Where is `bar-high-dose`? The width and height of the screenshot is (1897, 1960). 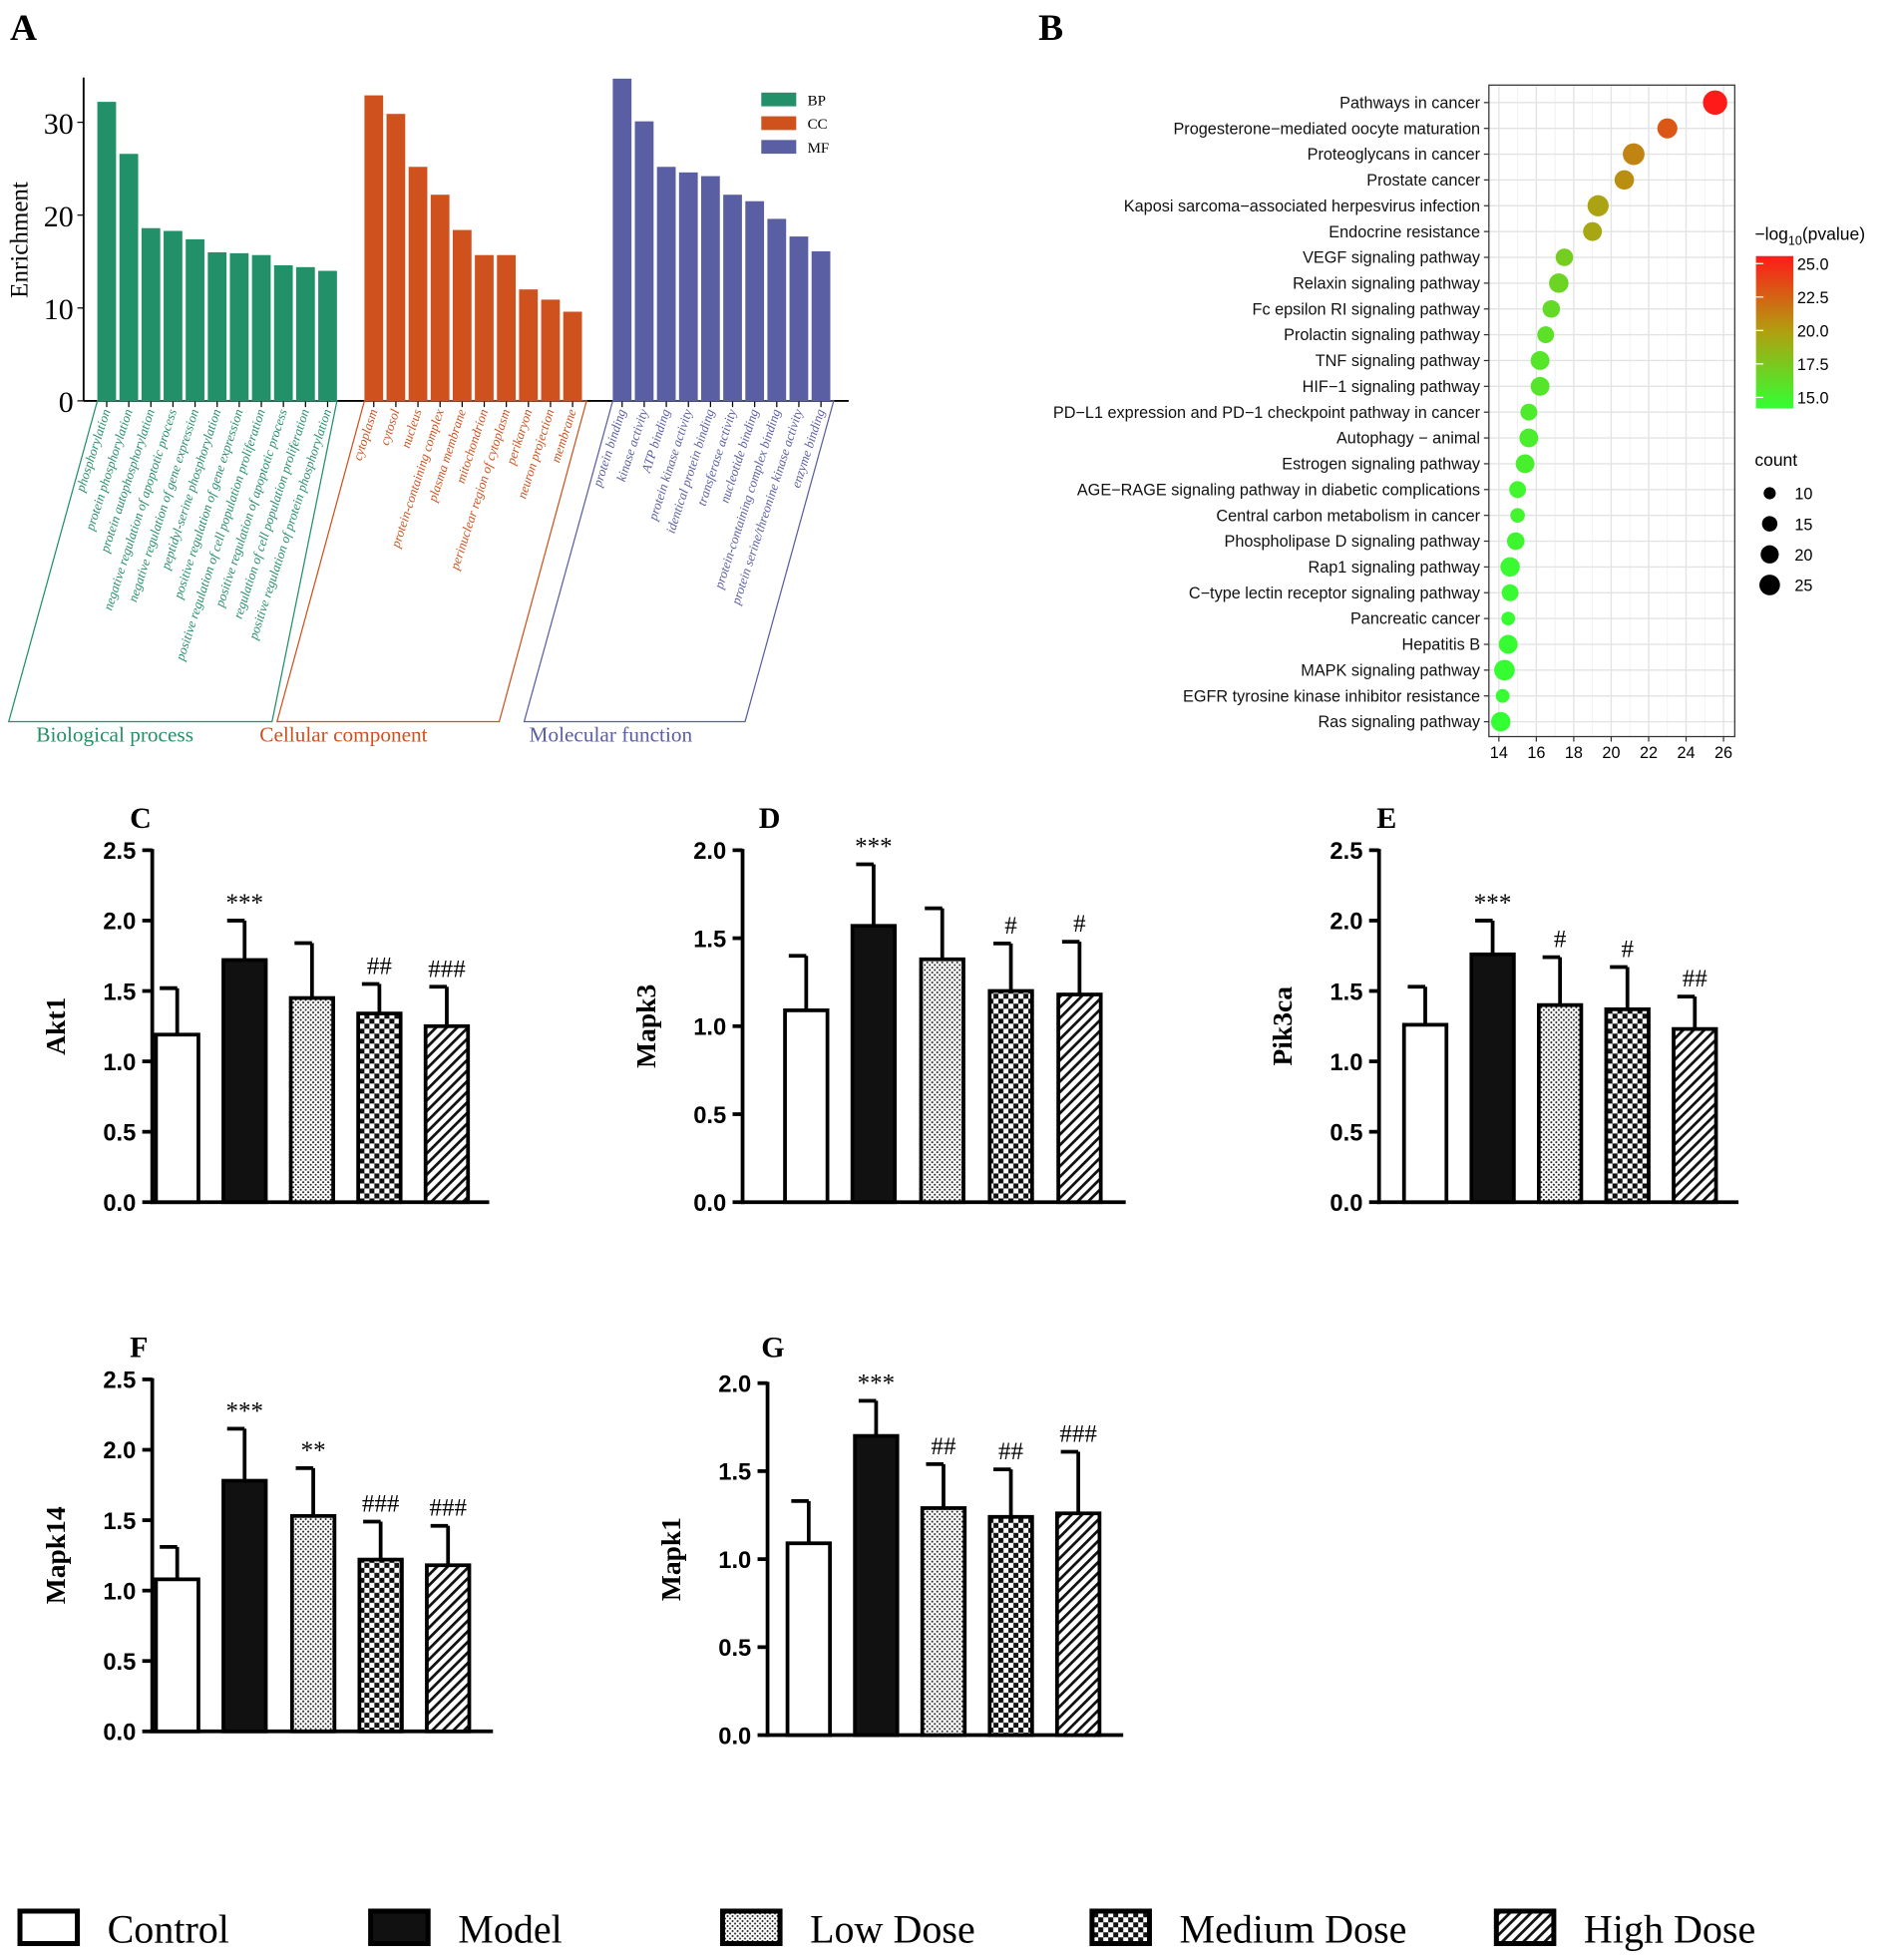 bar-high-dose is located at coordinates (1695, 1116).